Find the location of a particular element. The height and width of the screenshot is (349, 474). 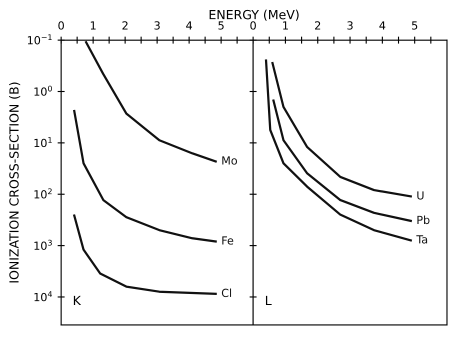

y-tick-label: 10$^{1}$ is located at coordinates (43, 142).